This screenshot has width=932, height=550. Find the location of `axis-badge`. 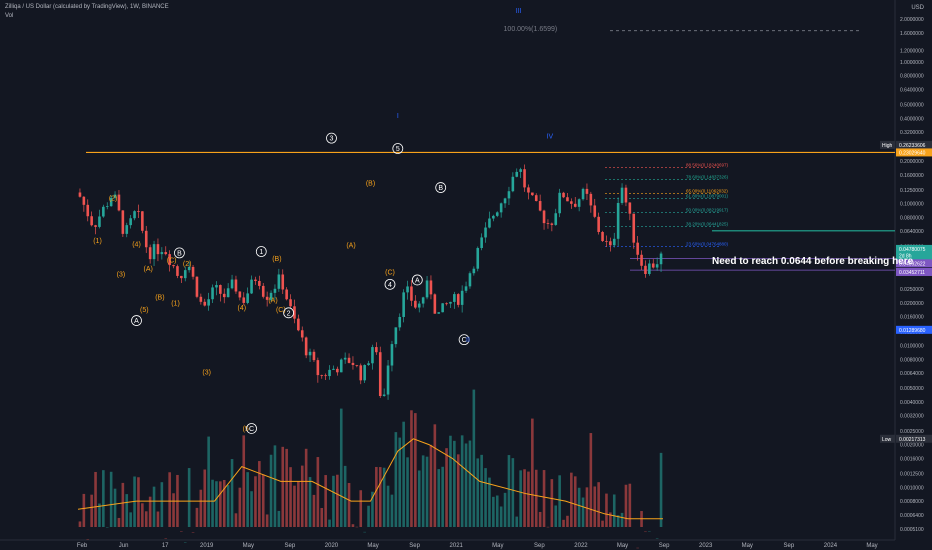

axis-badge is located at coordinates (914, 144).